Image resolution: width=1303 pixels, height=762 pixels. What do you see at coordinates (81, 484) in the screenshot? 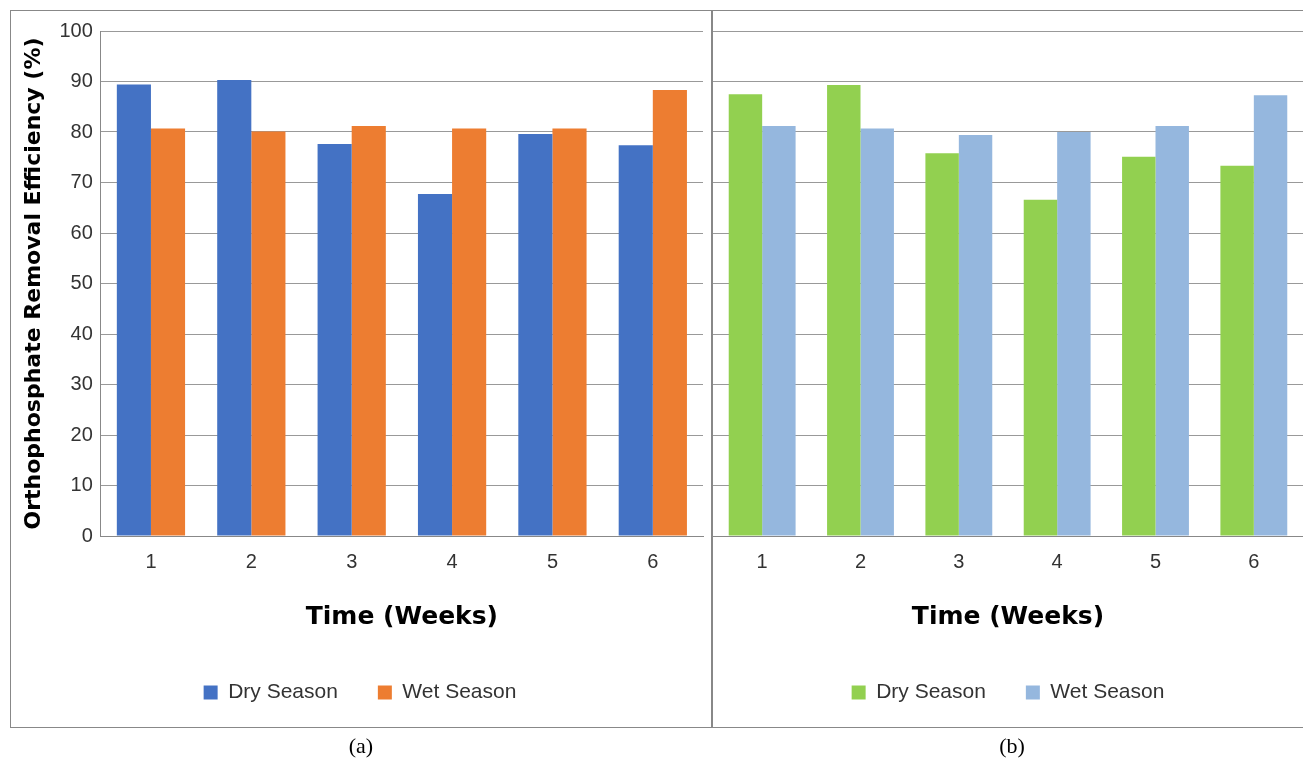
I see `y-tick-label: 10` at bounding box center [81, 484].